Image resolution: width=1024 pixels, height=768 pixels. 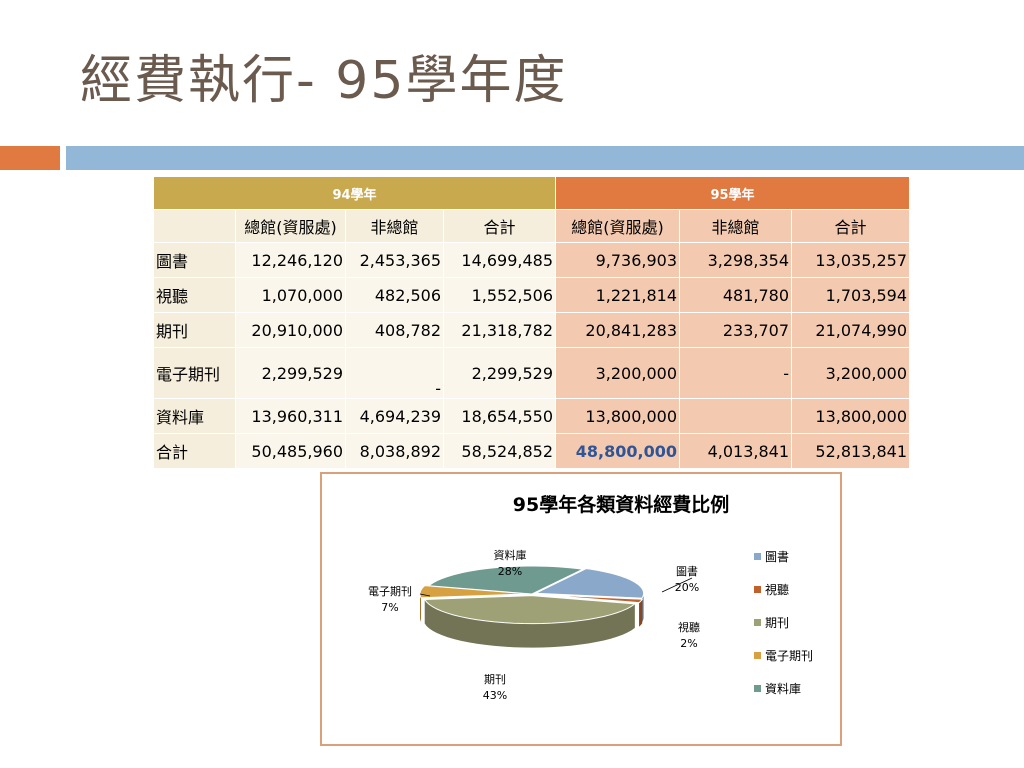 I want to click on table-cell: 12,246,120, so click(x=290, y=260).